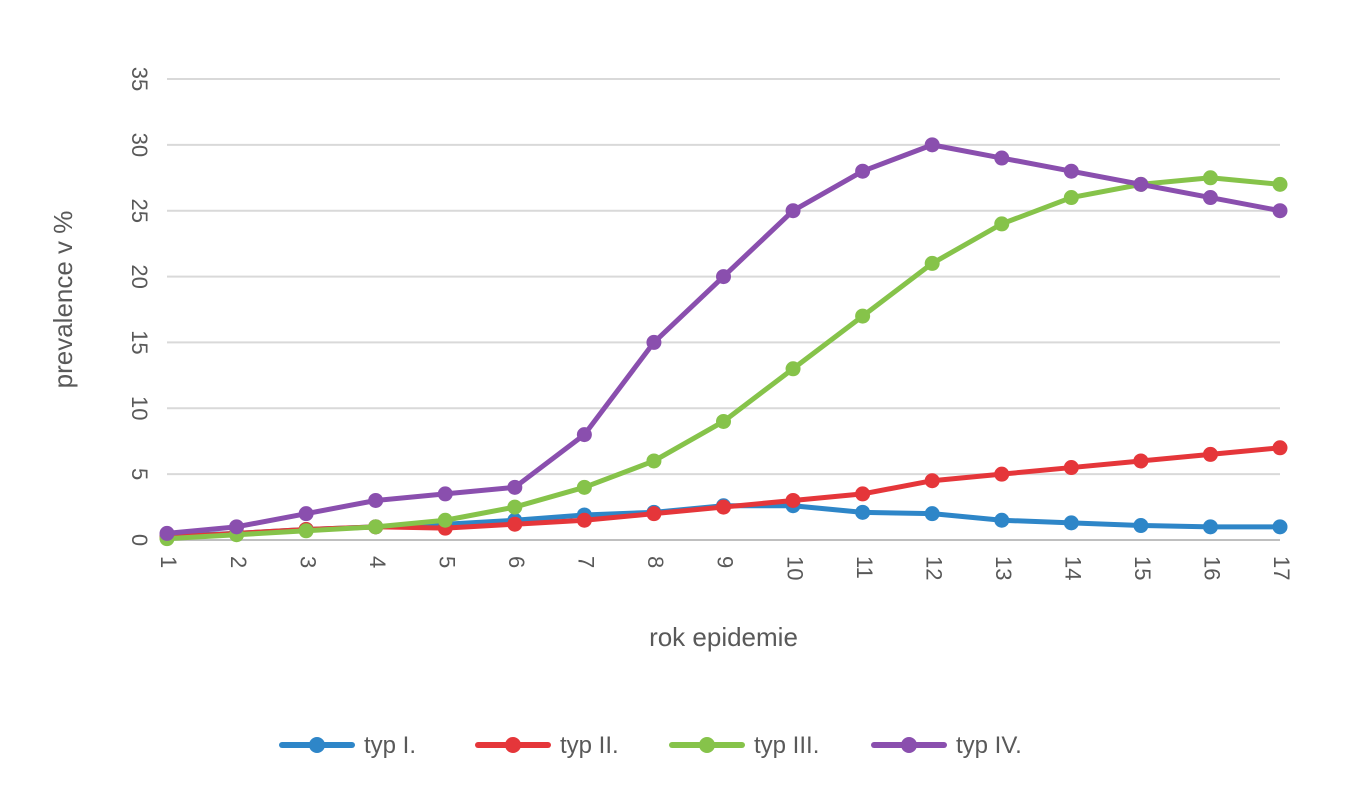 The height and width of the screenshot is (800, 1348). I want to click on y-tick-label: 20, so click(139, 276).